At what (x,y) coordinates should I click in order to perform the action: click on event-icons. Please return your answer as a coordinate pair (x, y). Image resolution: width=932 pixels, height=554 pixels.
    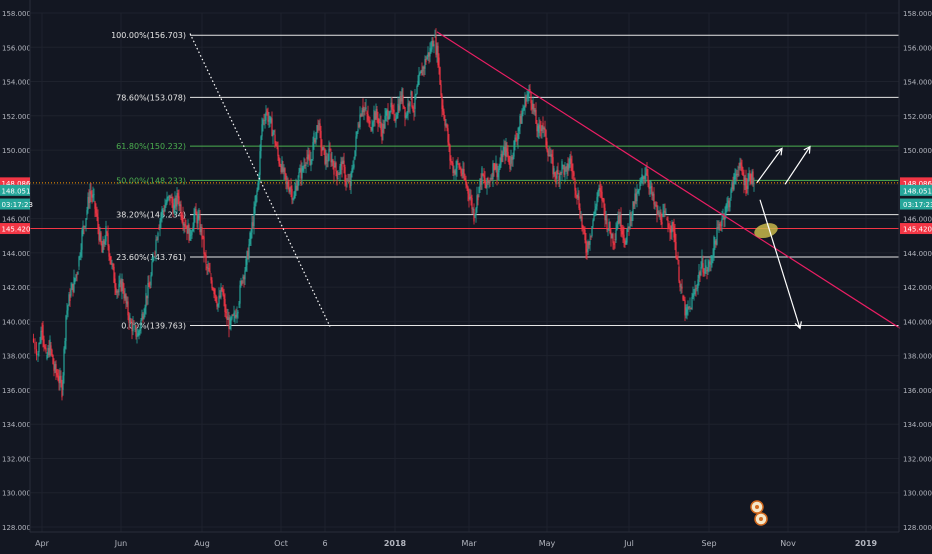
    Looking at the image, I should click on (759, 513).